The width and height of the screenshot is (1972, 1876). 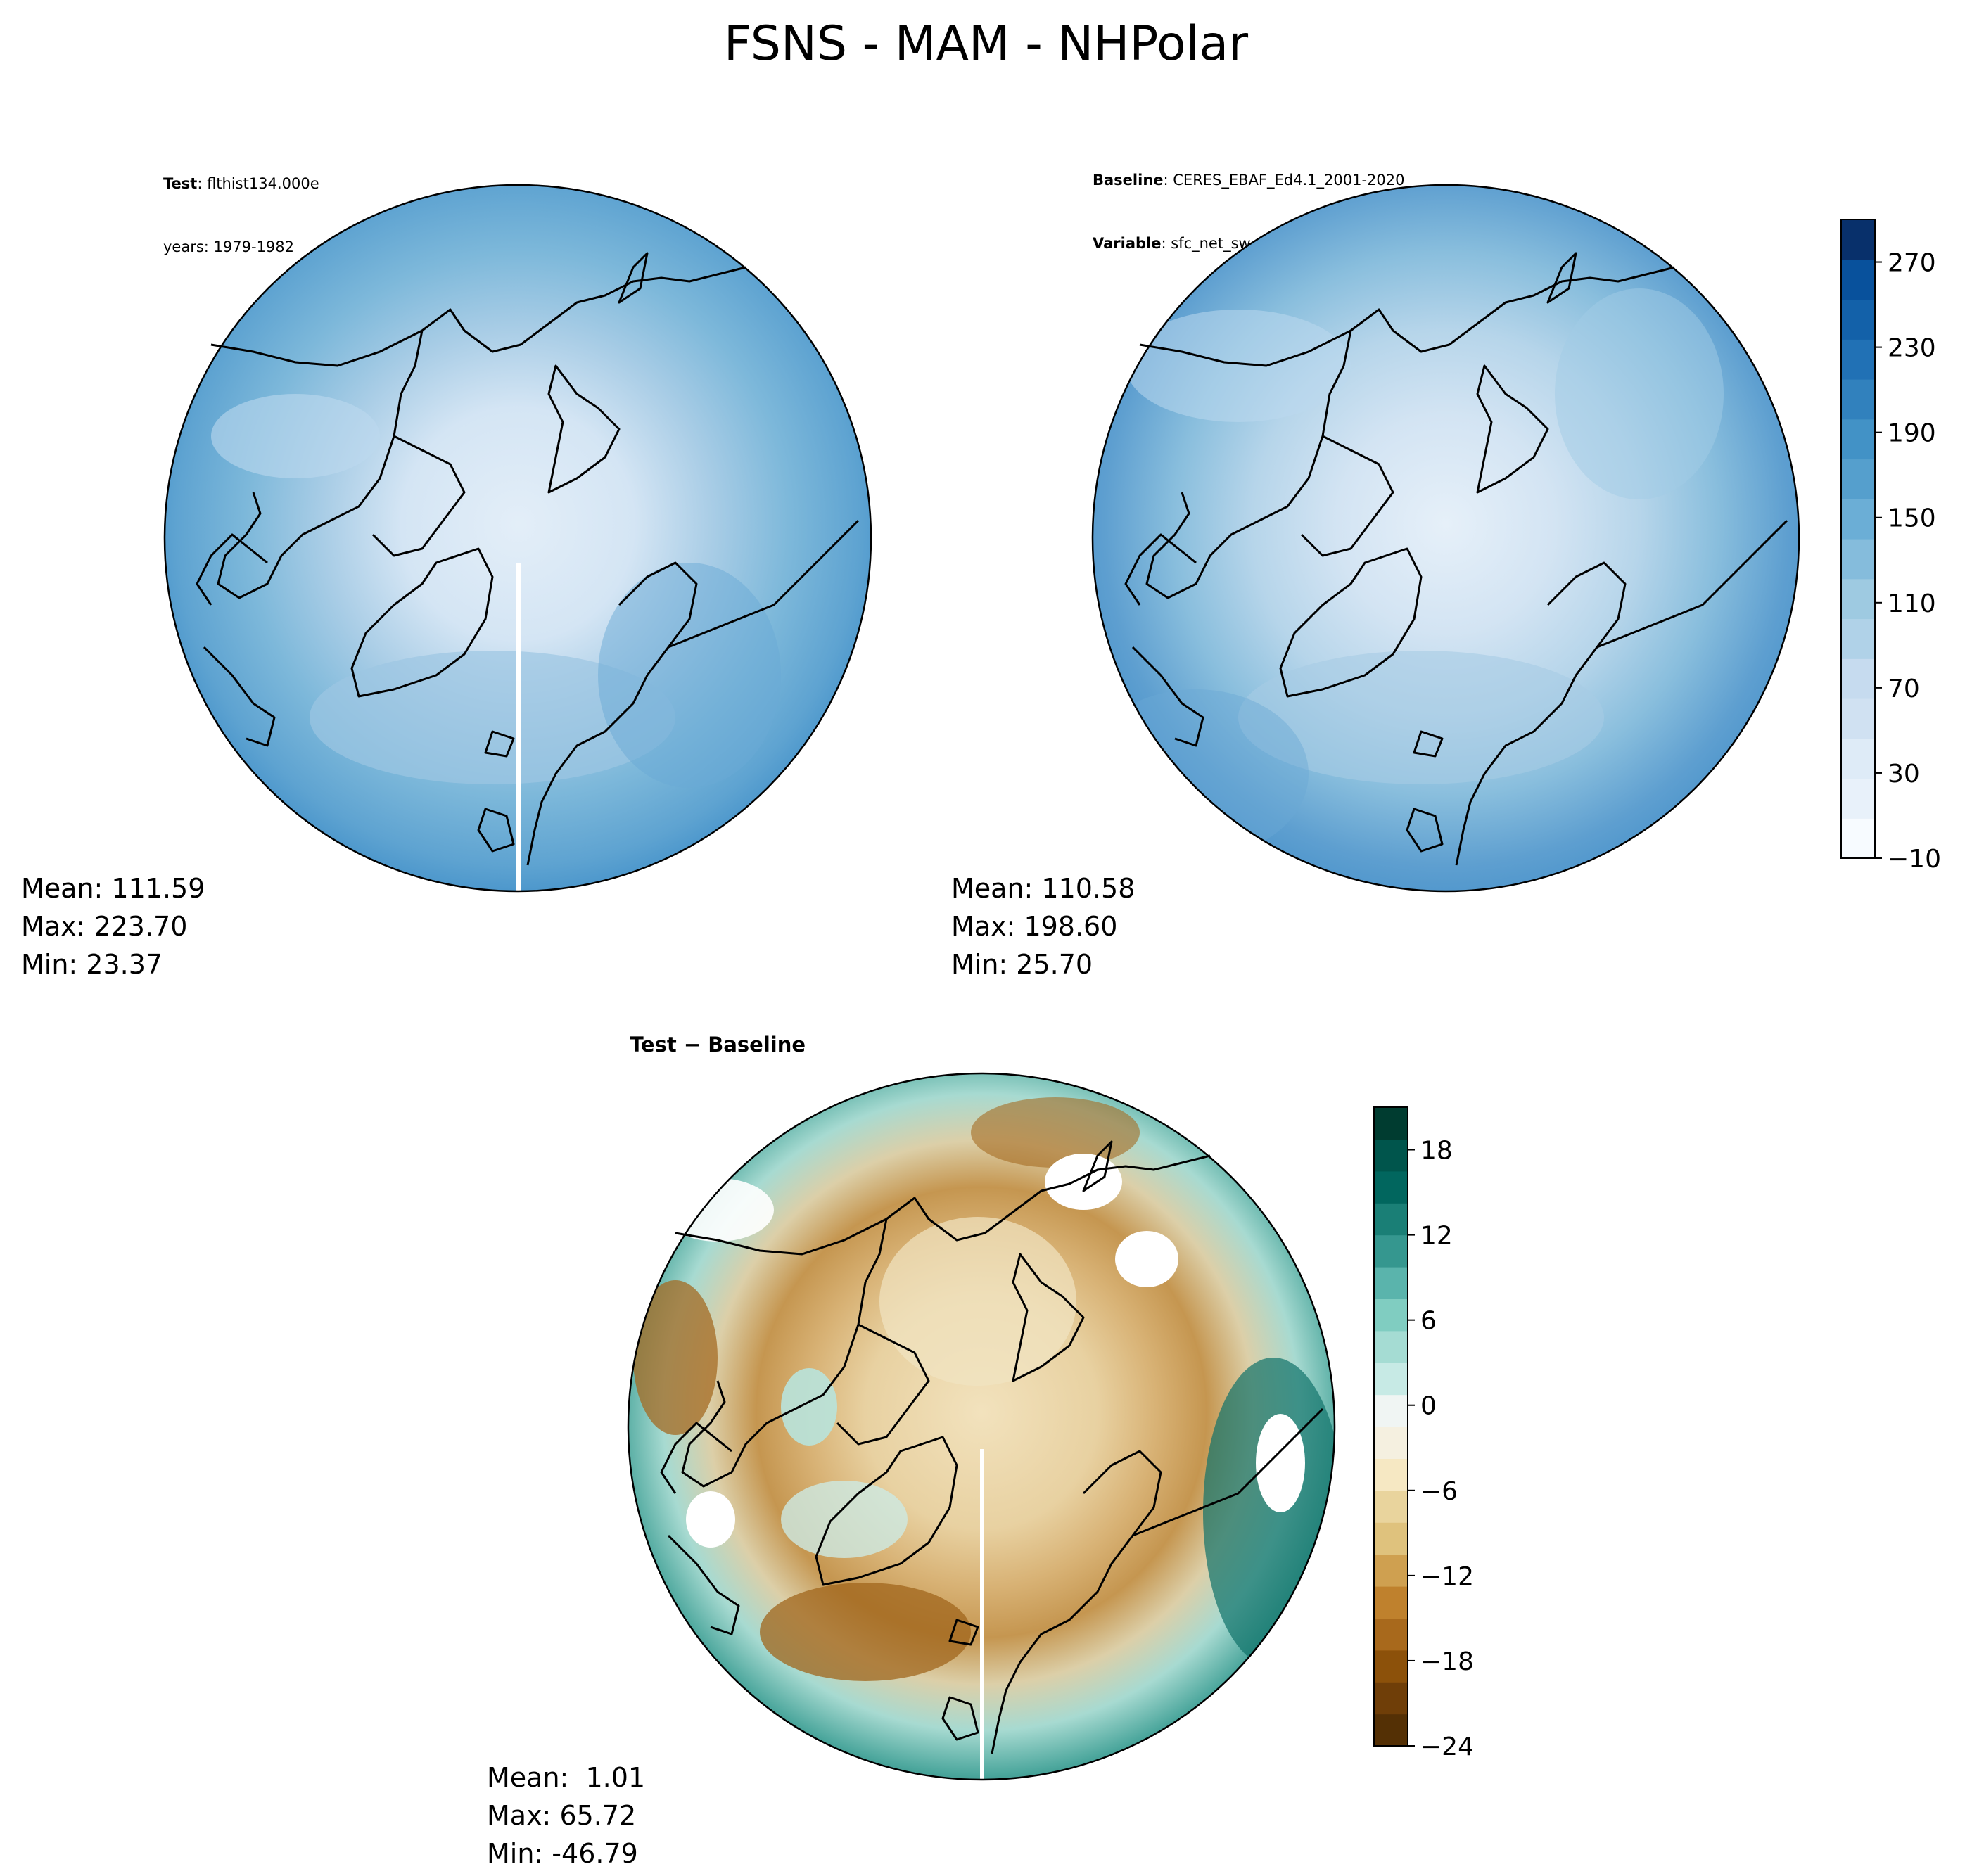 I want to click on cbar-diff-tick-label: −18, so click(x=1447, y=1661).